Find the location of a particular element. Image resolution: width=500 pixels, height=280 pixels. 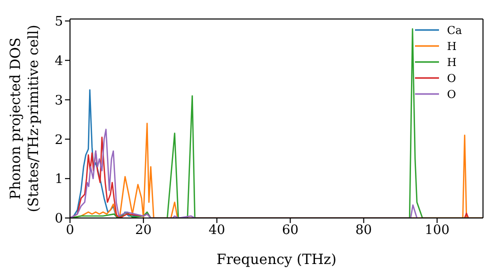

y-tick-label: 1 is located at coordinates (58, 180).